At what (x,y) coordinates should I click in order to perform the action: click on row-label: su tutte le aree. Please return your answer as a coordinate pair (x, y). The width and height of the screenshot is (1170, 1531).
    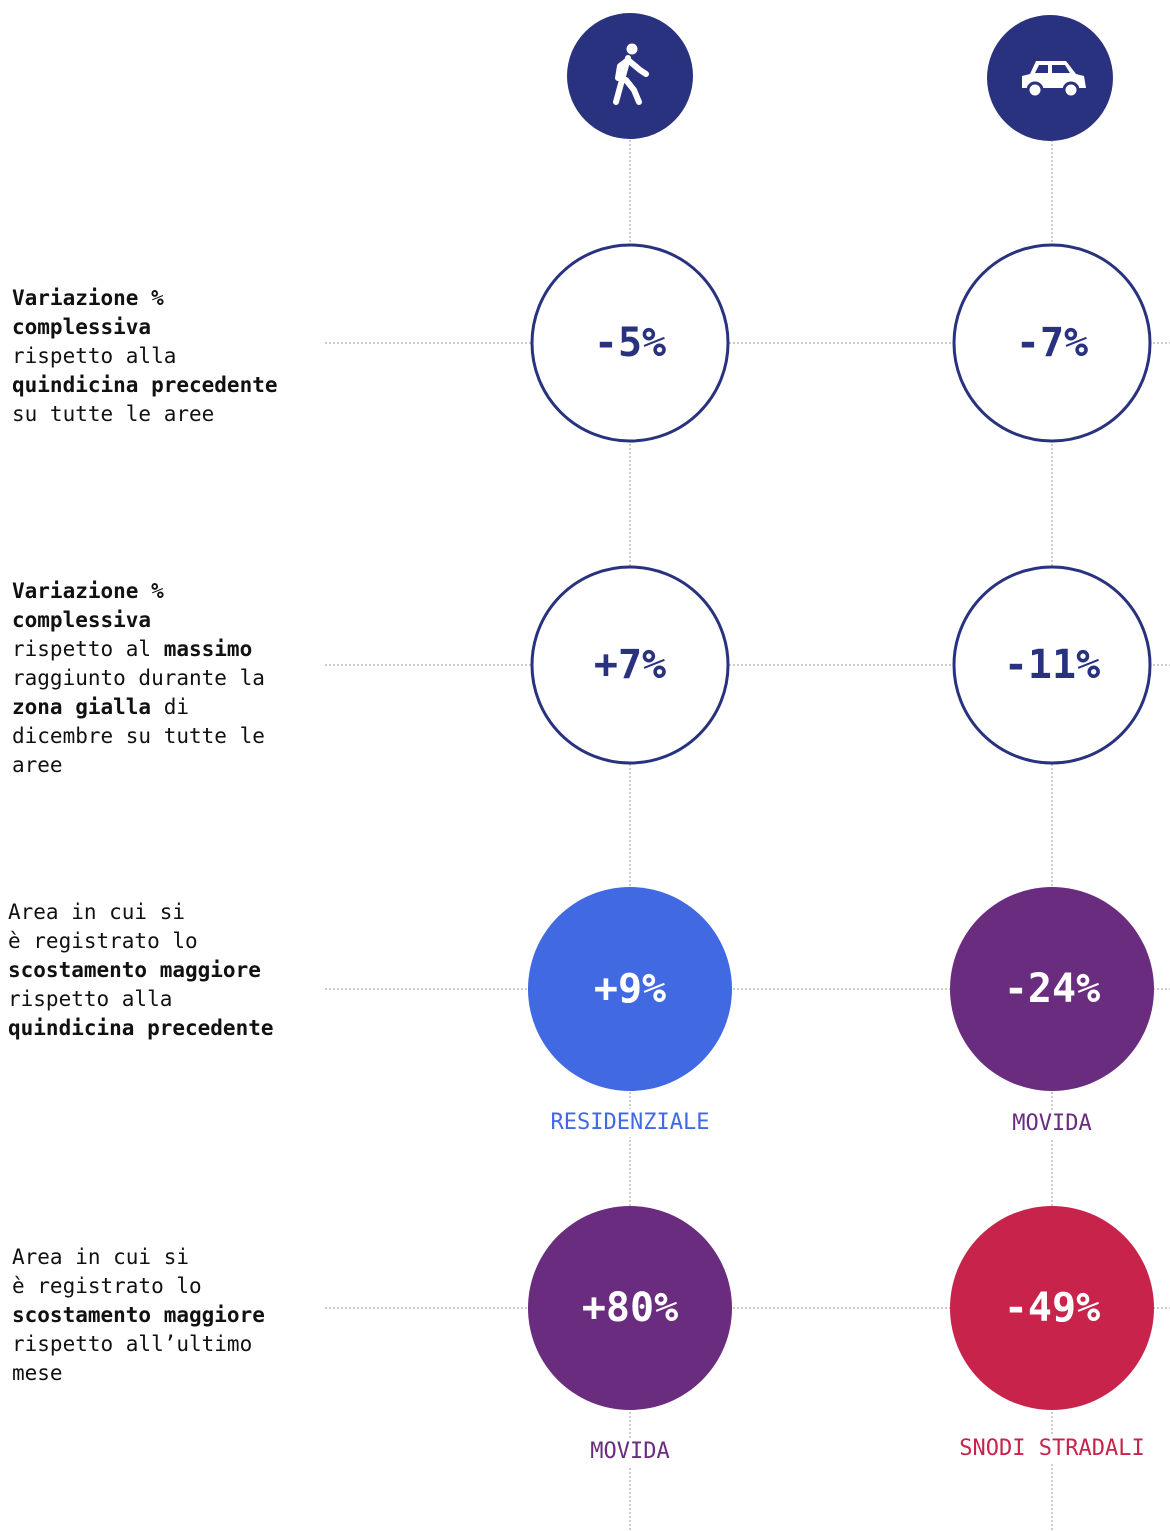
    Looking at the image, I should click on (113, 414).